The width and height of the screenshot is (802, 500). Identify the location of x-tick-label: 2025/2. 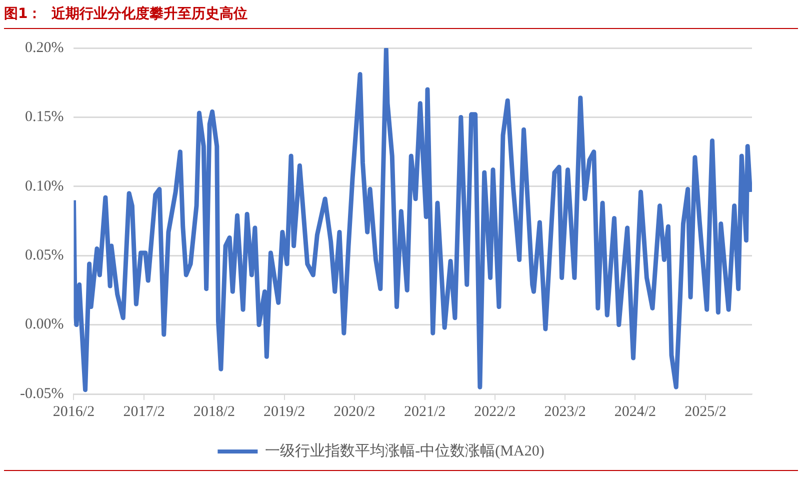
(705, 412).